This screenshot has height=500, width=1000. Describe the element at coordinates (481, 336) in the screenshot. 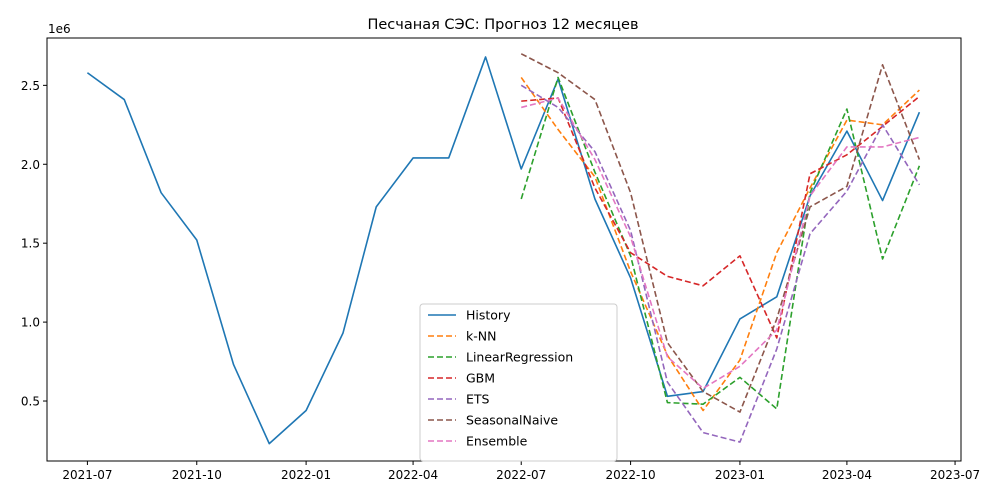

I see `legend-label-k-nn: k-NN` at that location.